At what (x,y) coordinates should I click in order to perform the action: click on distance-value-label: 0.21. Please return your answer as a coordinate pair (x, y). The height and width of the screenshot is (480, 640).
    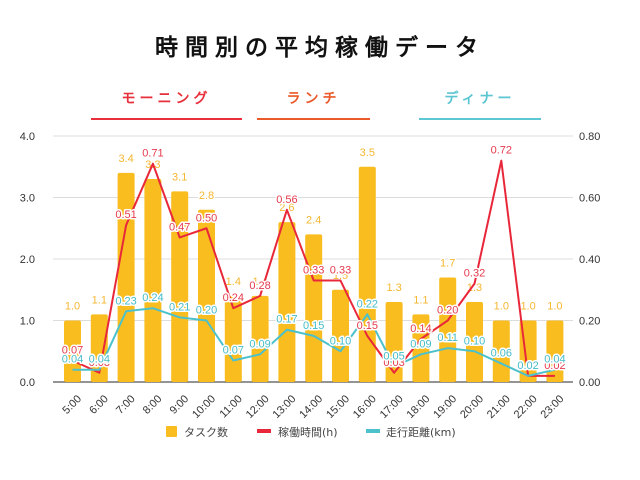
    Looking at the image, I should click on (179, 307).